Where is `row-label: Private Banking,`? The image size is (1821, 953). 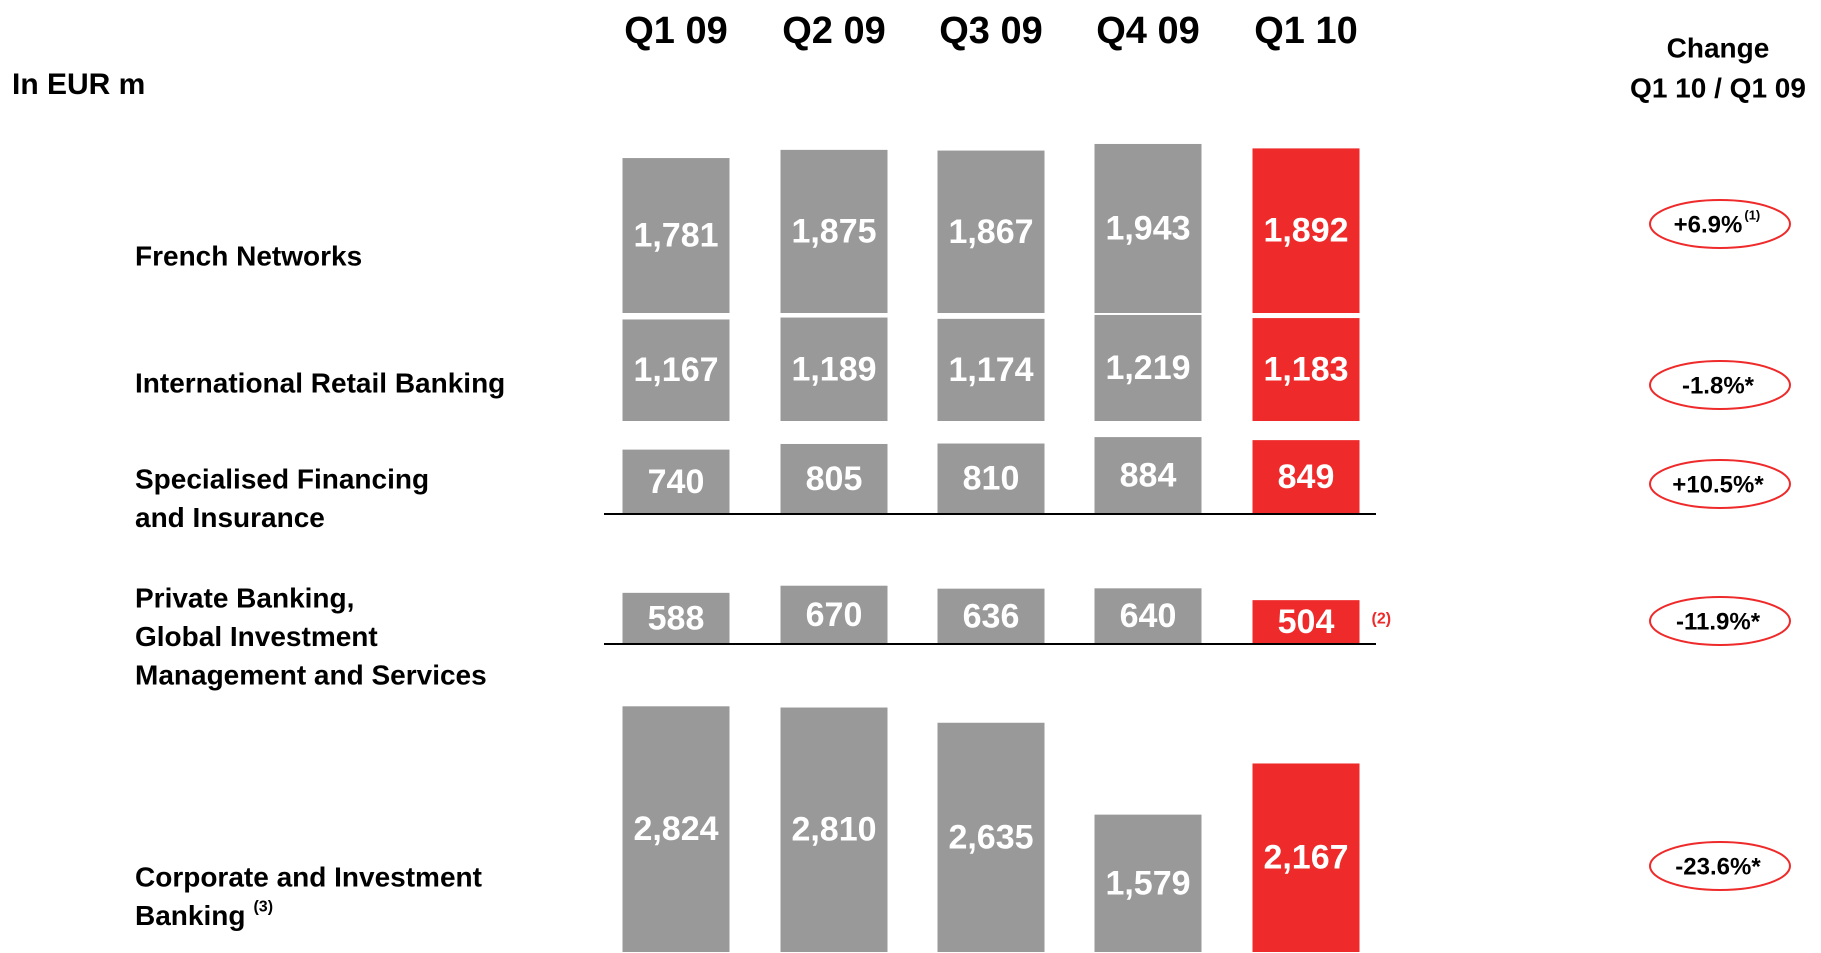 row-label: Private Banking, is located at coordinates (244, 597).